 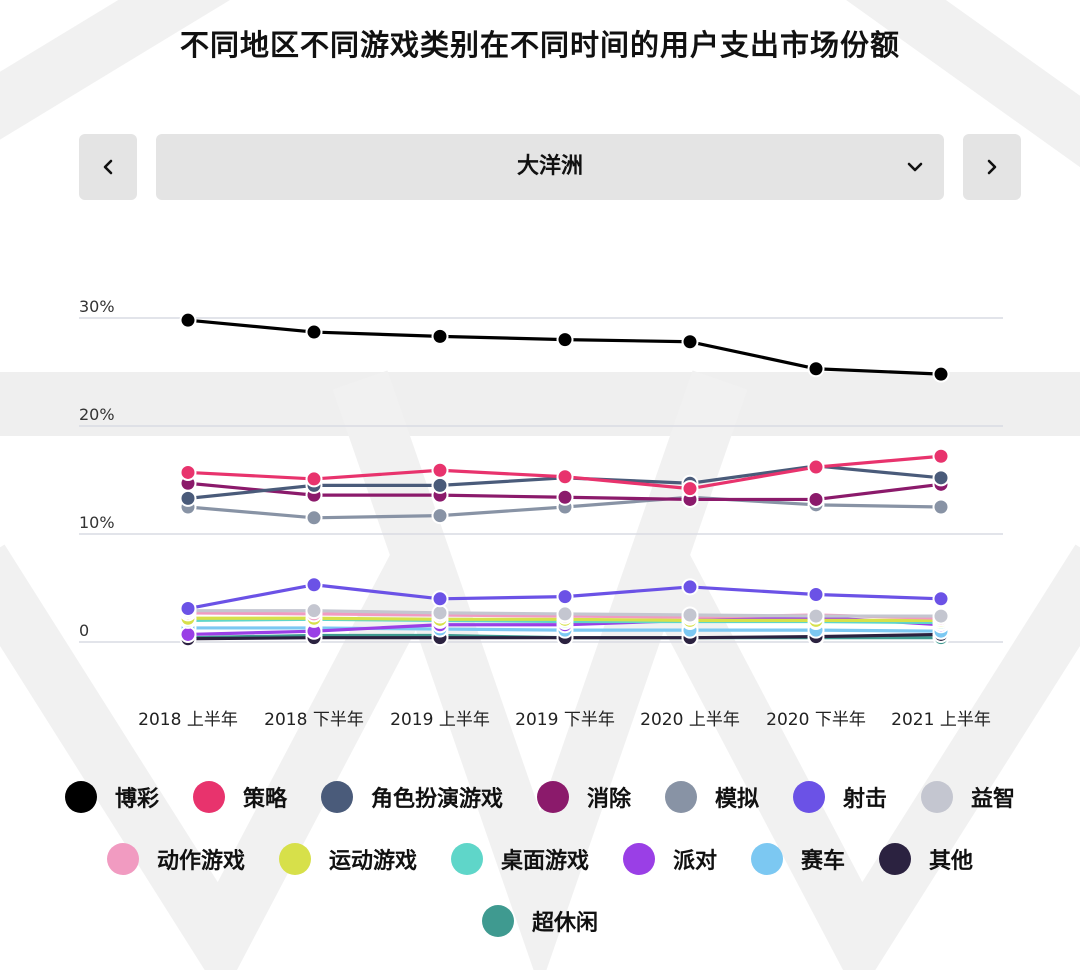 I want to click on chevron-right-icon, so click(x=992, y=167).